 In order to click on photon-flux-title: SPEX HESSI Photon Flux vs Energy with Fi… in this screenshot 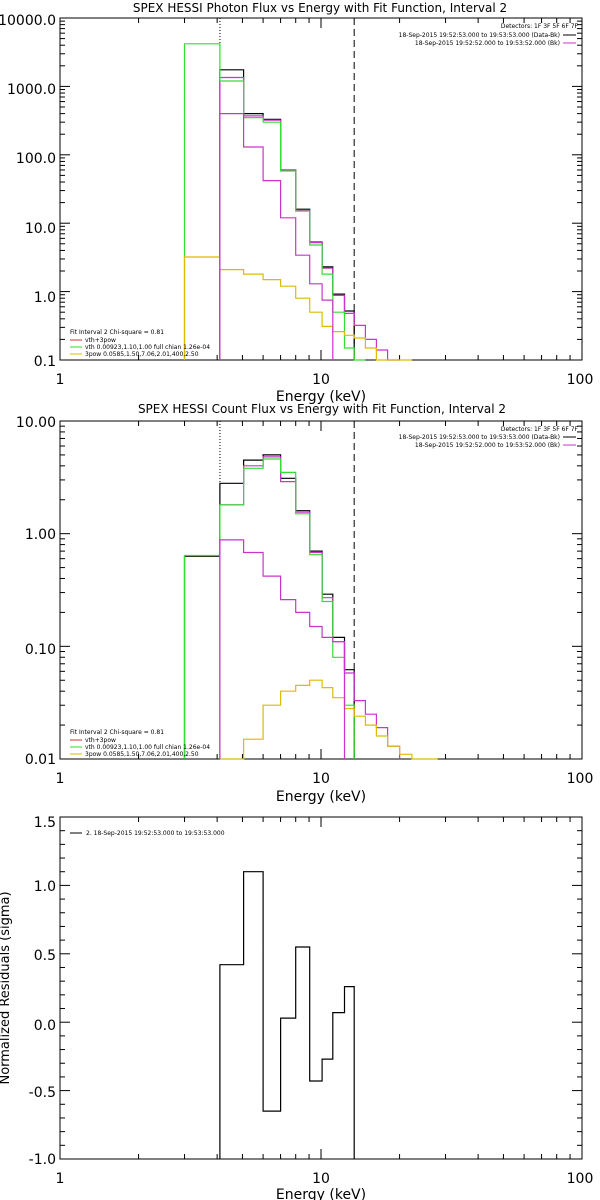, I will do `click(320, 8)`.